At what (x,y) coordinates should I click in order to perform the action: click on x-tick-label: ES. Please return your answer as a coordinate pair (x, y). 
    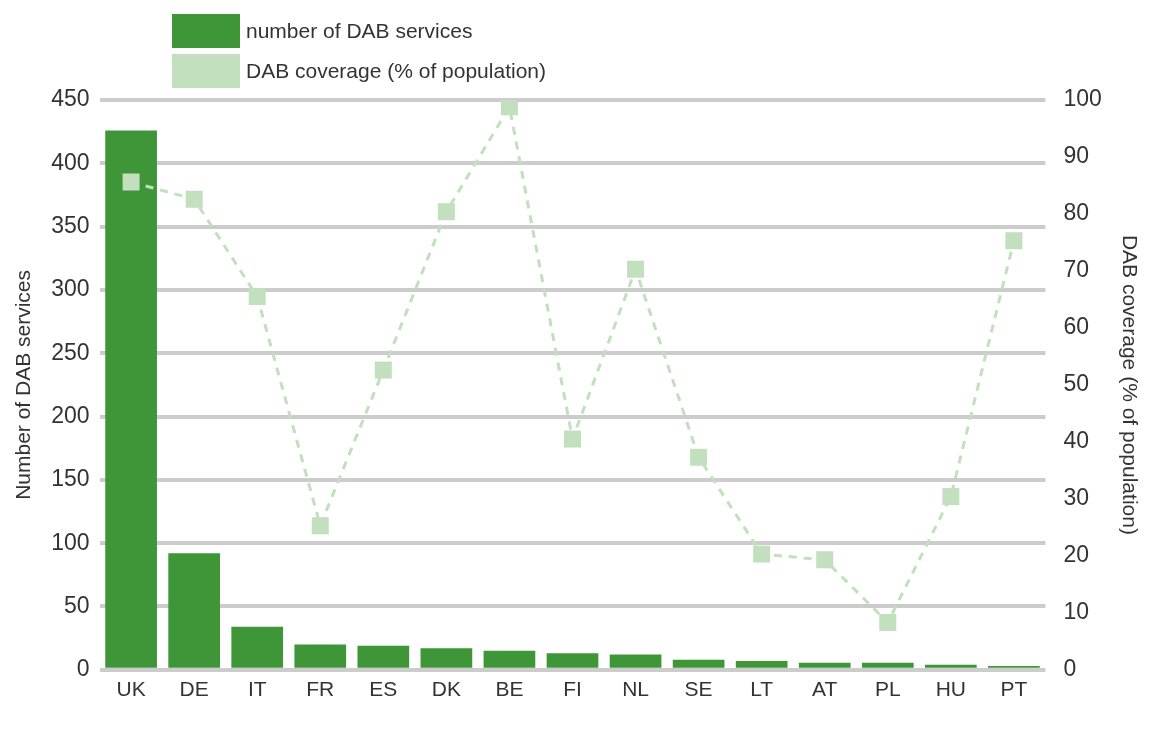
    Looking at the image, I should click on (383, 689).